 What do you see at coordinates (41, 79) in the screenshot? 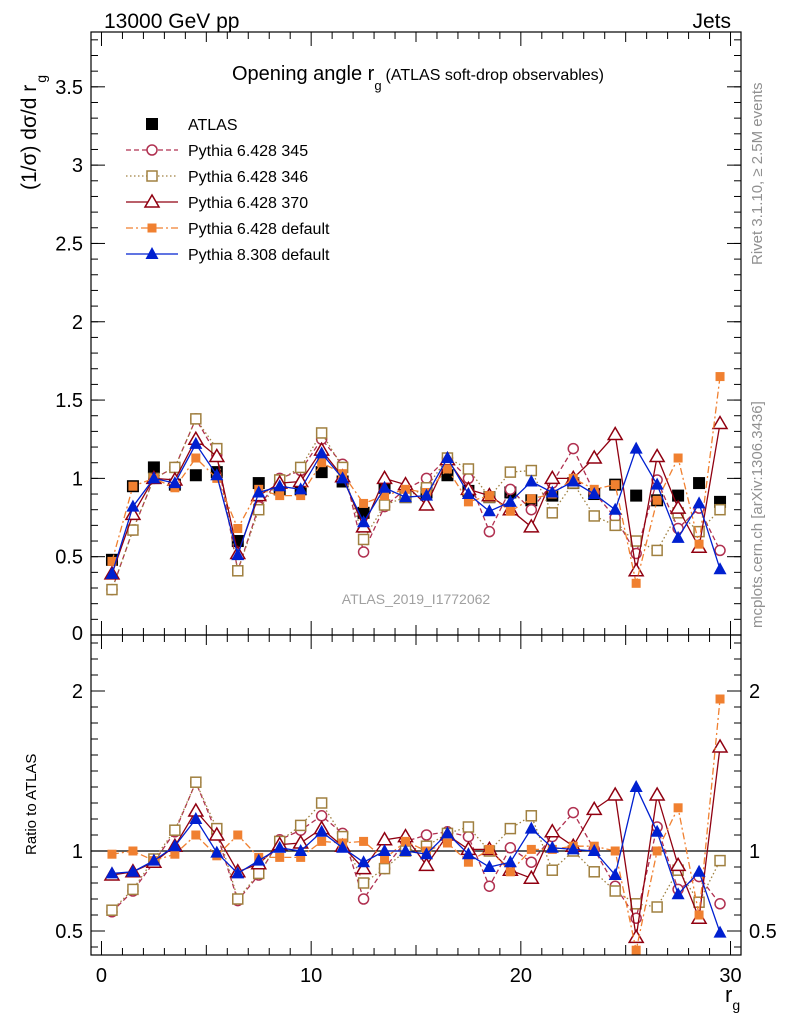
I see `y-axis-label-subscript: g` at bounding box center [41, 79].